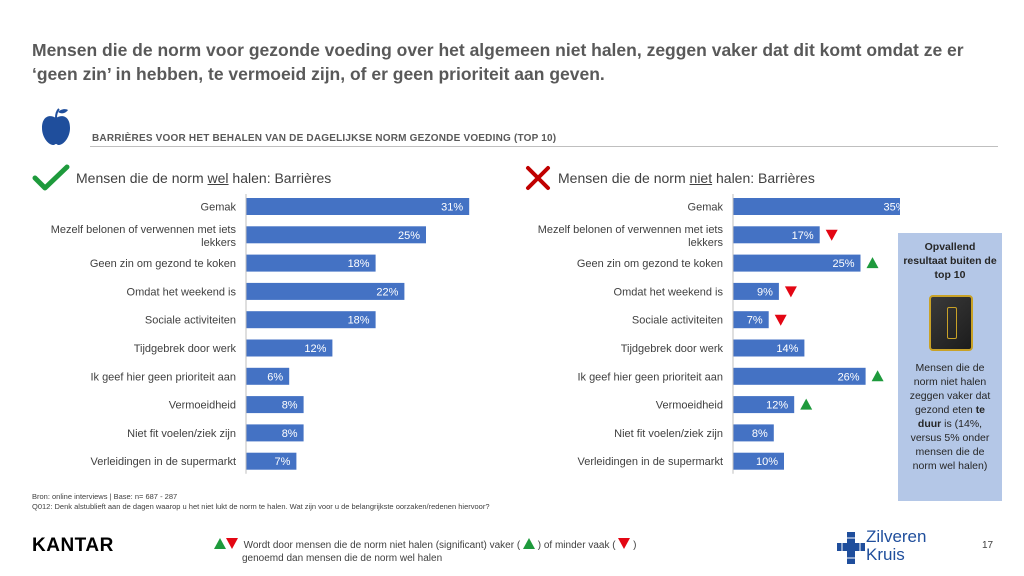 Image resolution: width=1024 pixels, height=576 pixels. I want to click on left-category-label: Tijdgebrek door werk, so click(185, 349).